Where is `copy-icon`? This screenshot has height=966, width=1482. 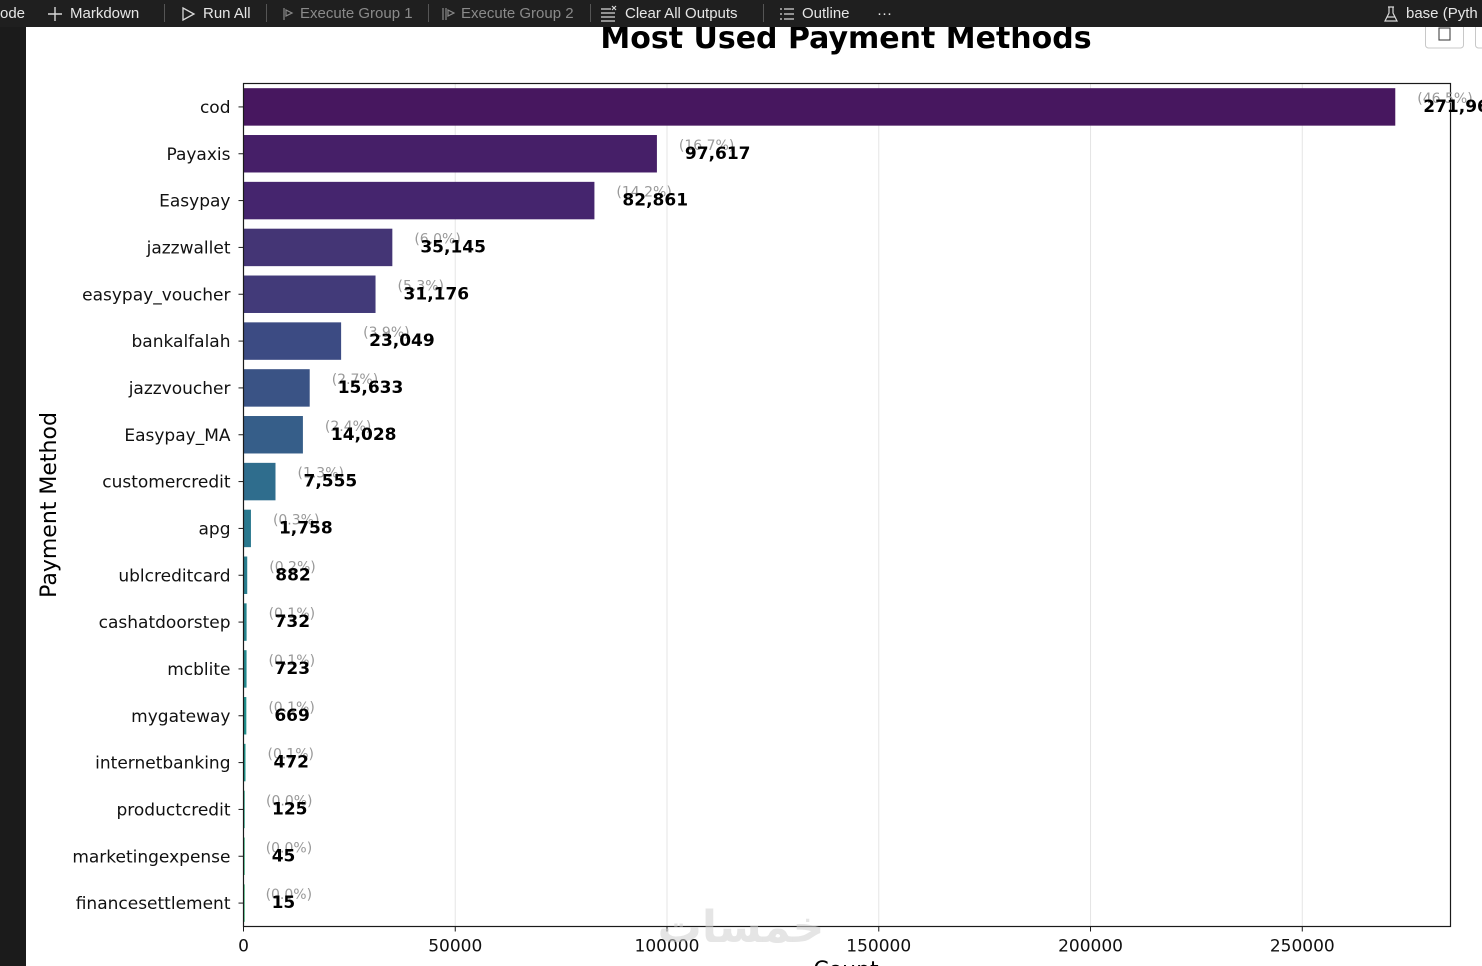 copy-icon is located at coordinates (1444, 34).